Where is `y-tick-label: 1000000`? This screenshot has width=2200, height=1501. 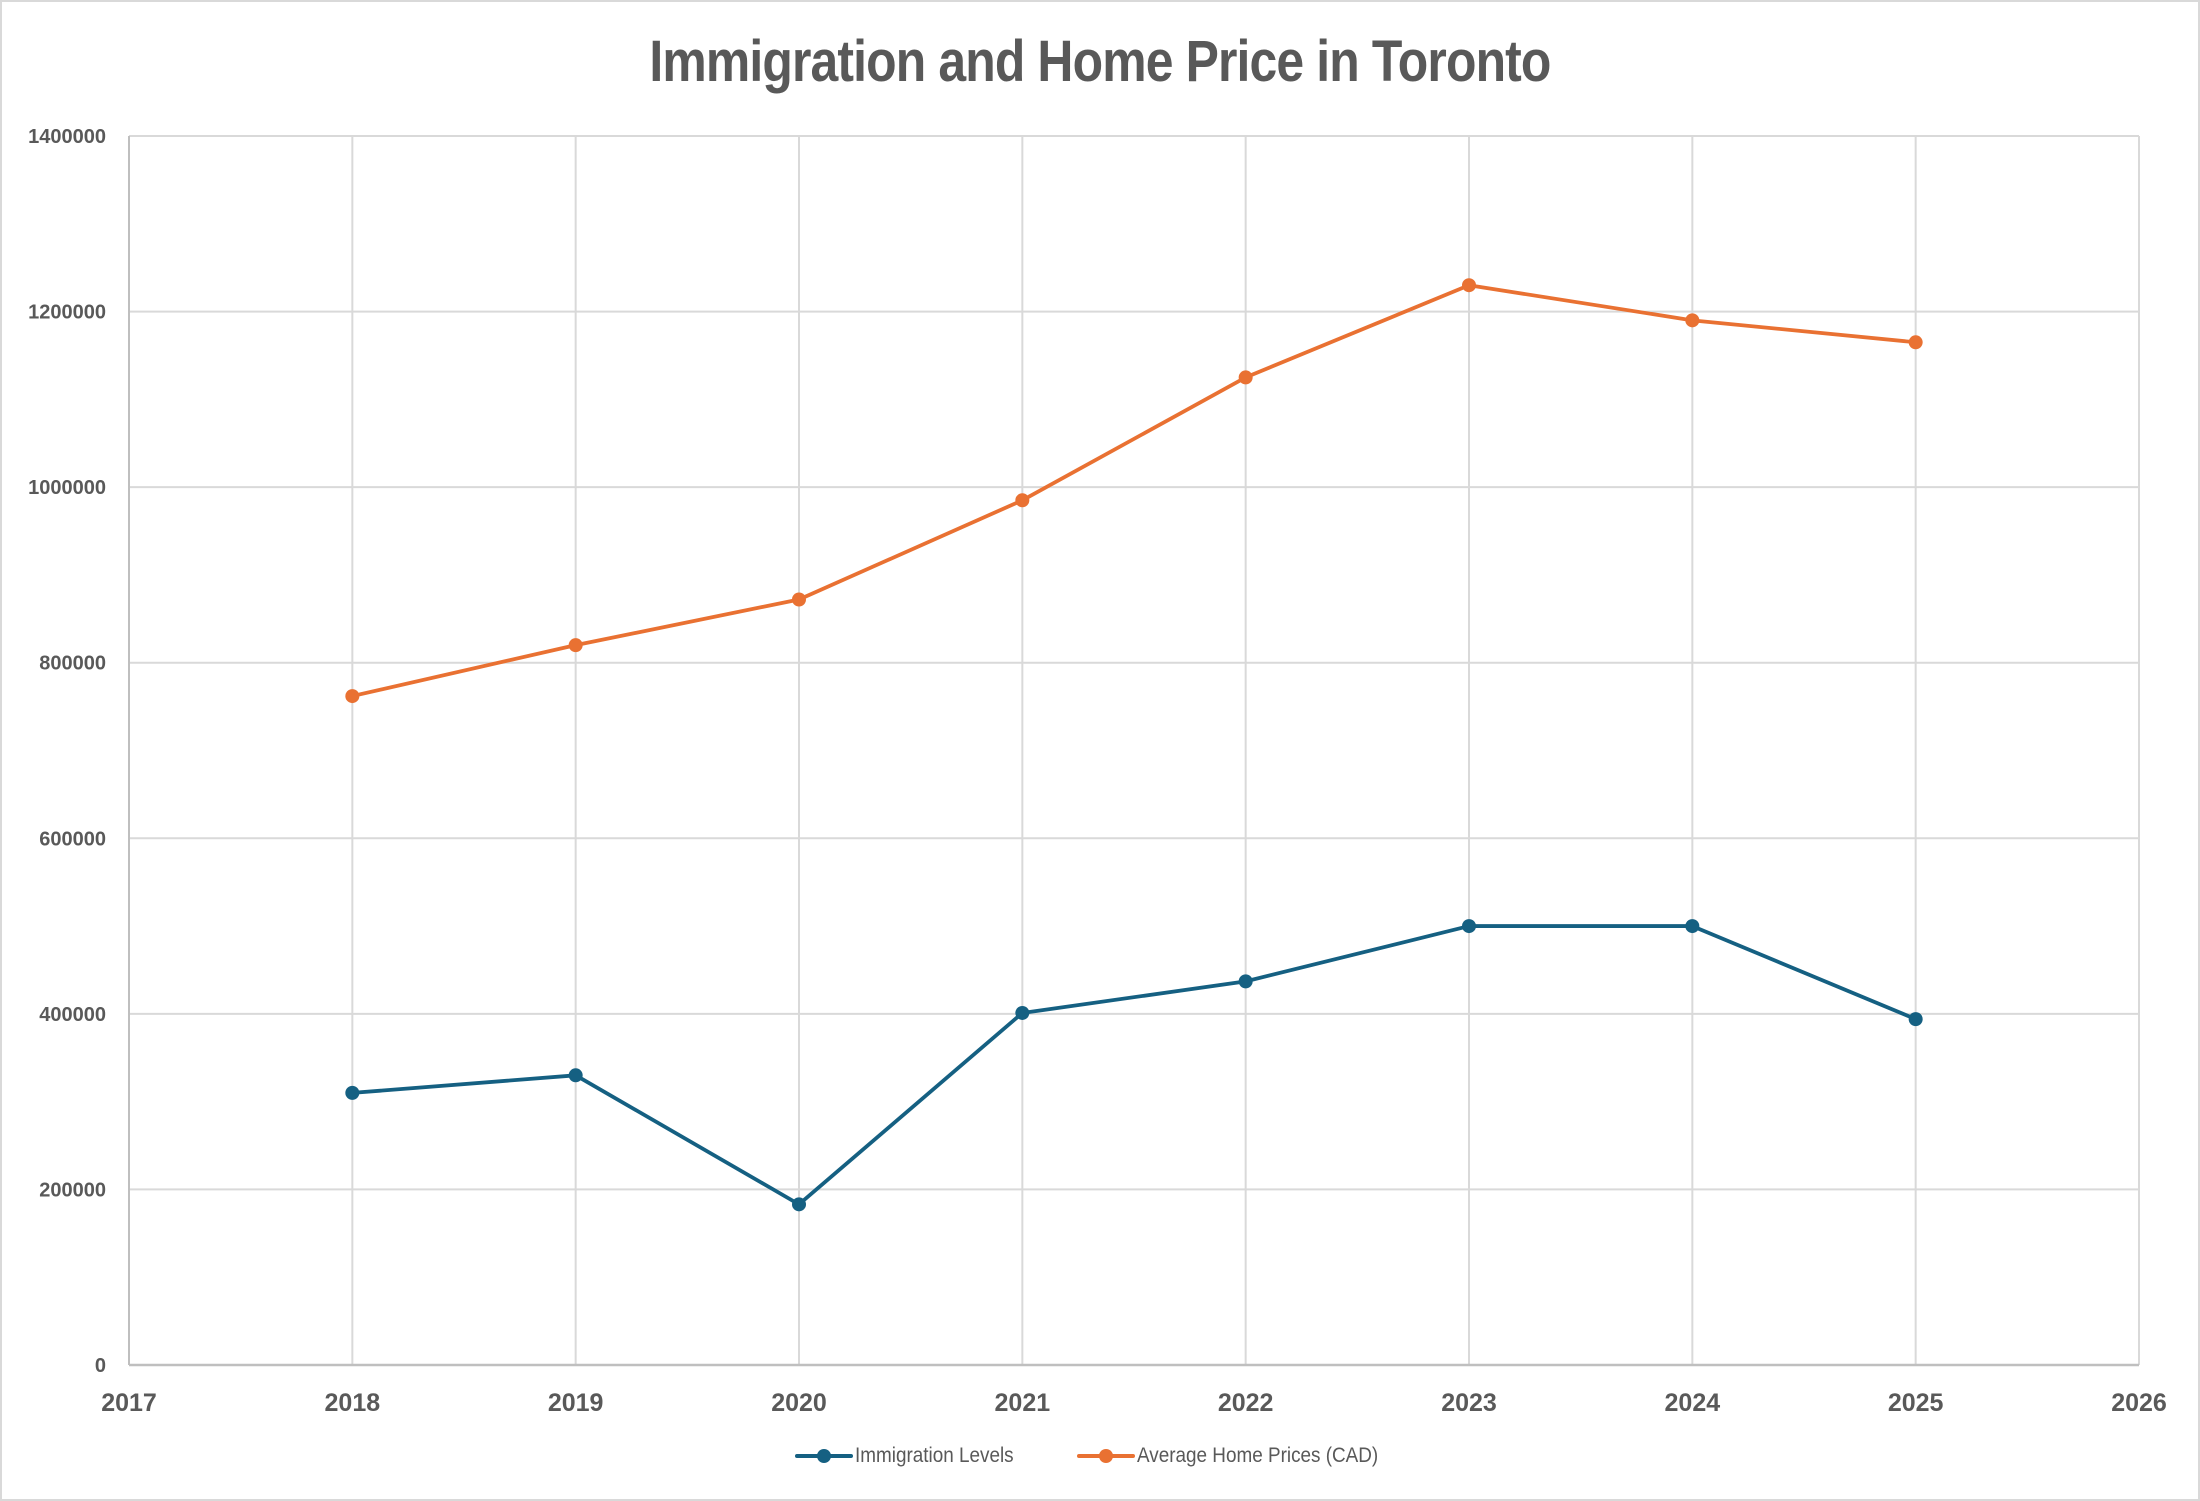 y-tick-label: 1000000 is located at coordinates (67, 488).